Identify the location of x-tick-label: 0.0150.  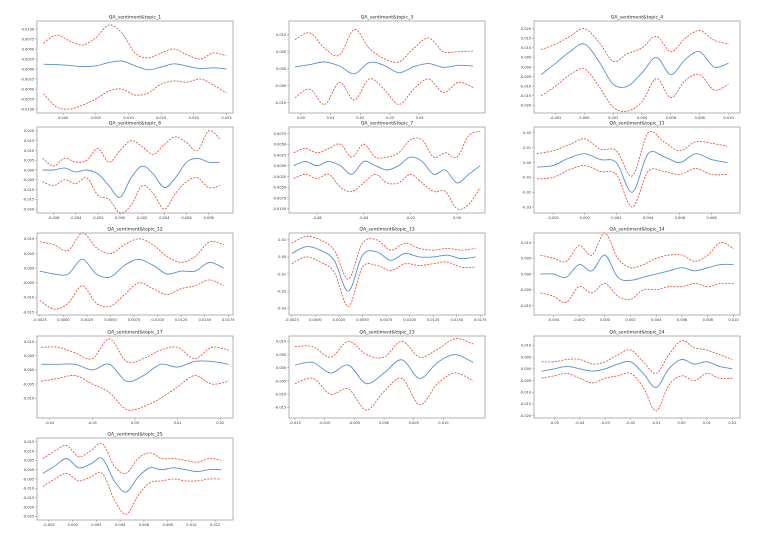
(204, 320).